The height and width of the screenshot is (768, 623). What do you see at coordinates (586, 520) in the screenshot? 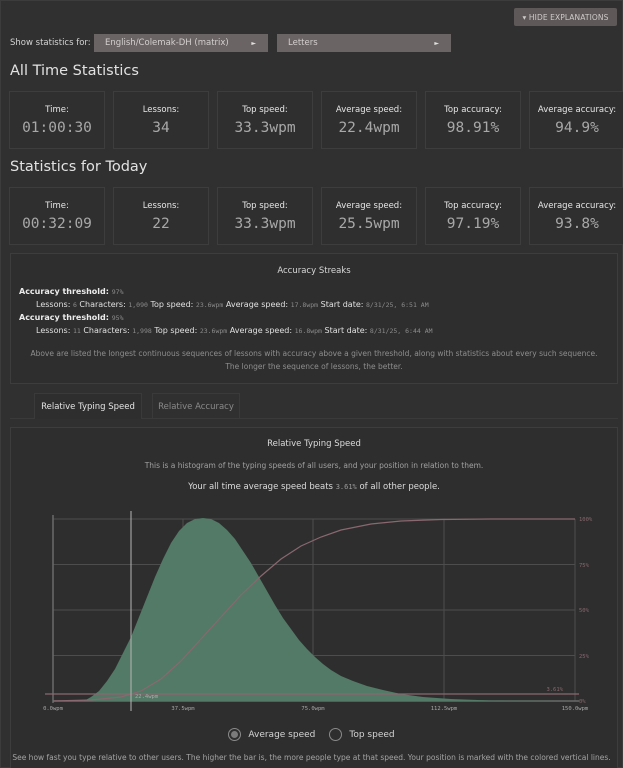
I see `y-tick: 100%` at bounding box center [586, 520].